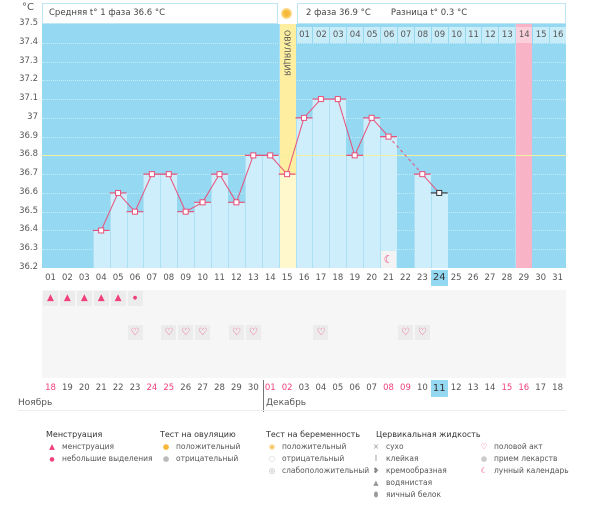  What do you see at coordinates (253, 388) in the screenshot?
I see `calendar-date: 30` at bounding box center [253, 388].